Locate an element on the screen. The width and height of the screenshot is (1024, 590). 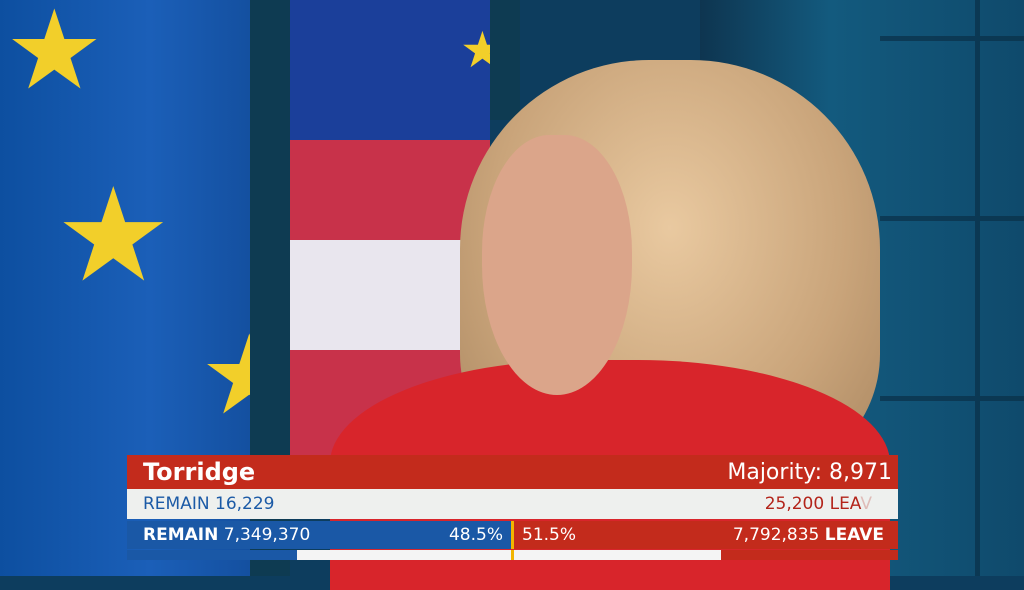
video-wall-grid is located at coordinates (952, 288).